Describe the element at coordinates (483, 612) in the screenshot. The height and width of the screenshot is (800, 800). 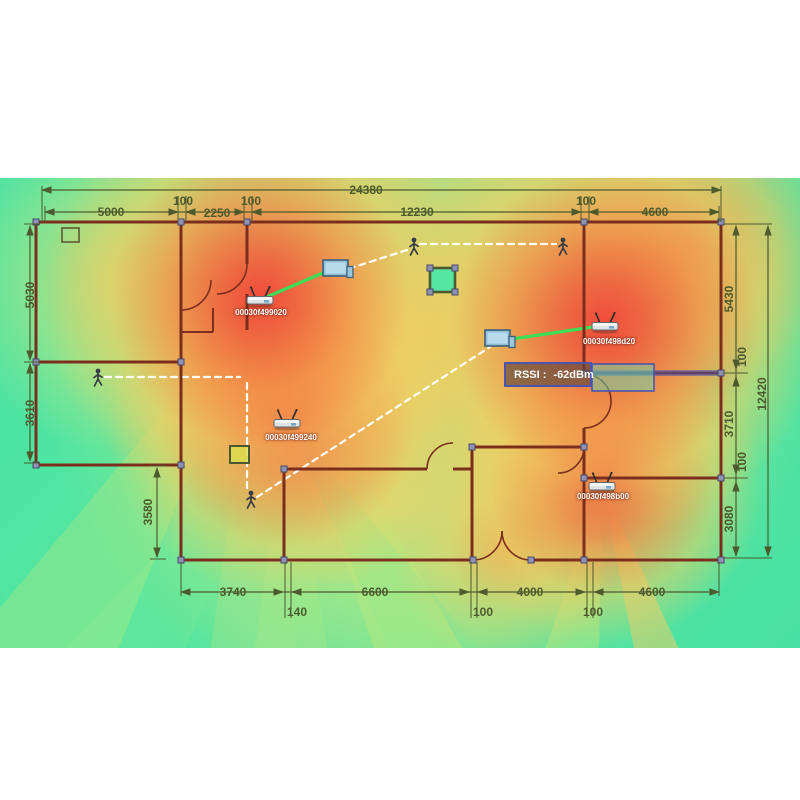
I see `dim-label-bottom-100a: 100` at that location.